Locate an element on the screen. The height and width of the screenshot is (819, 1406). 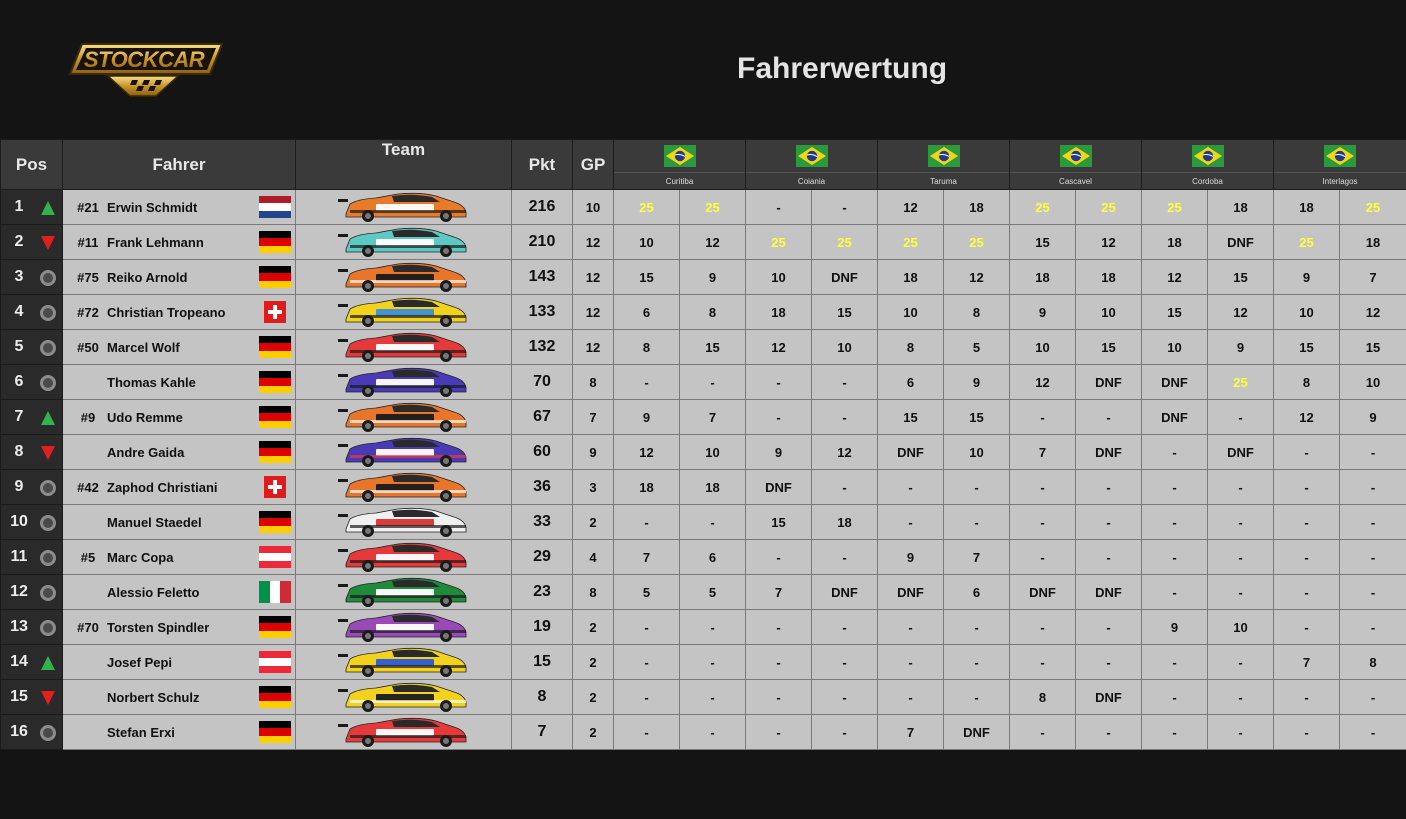
driver-name: Torsten Spindler is located at coordinates (158, 627).